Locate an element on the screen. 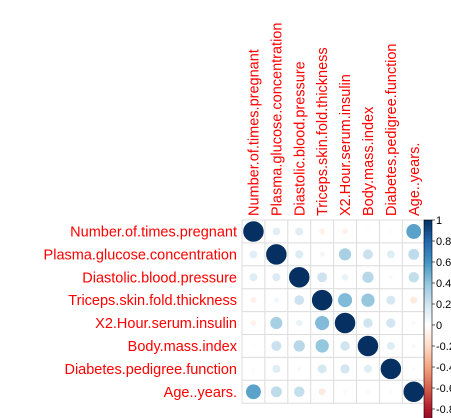 The height and width of the screenshot is (418, 451). row-label: Diastolic.blood.pressure is located at coordinates (159, 278).